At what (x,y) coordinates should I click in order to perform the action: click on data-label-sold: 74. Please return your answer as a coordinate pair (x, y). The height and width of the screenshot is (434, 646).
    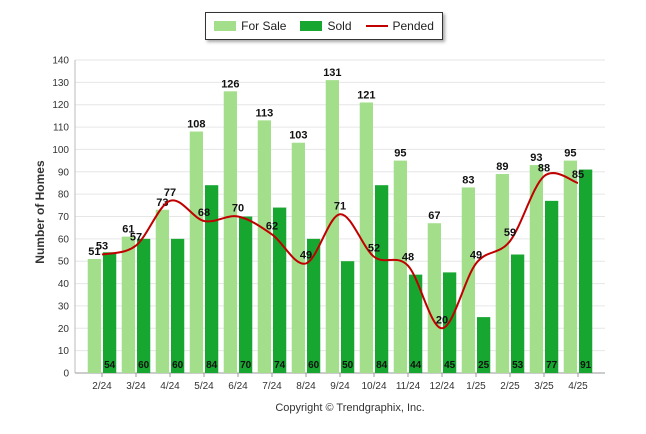
    Looking at the image, I should click on (280, 365).